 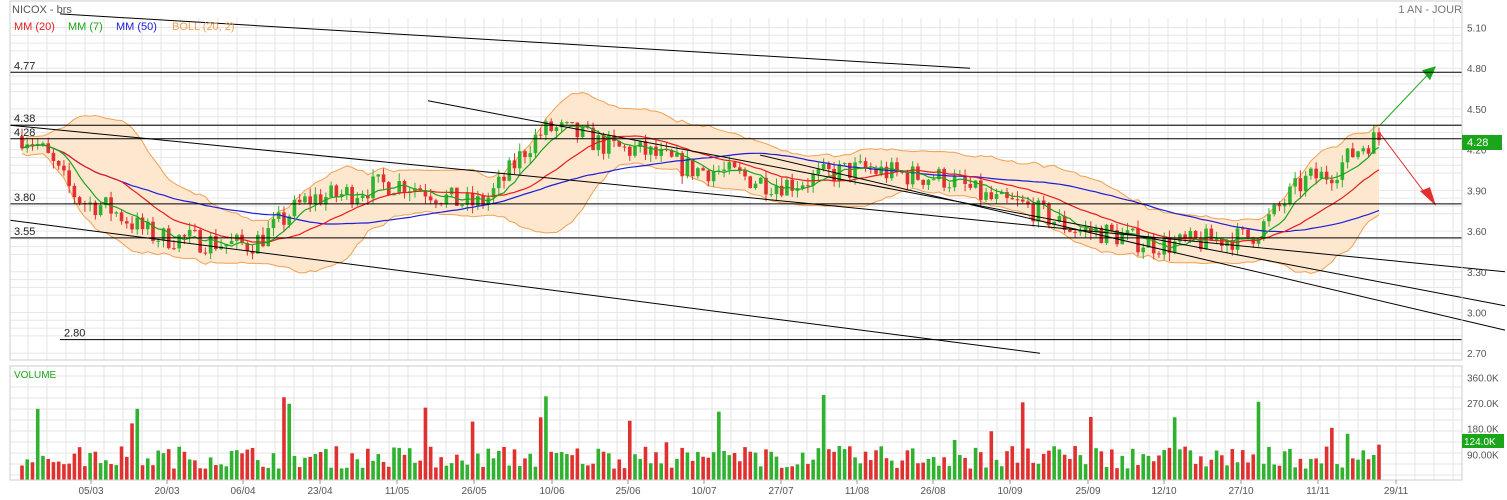 What do you see at coordinates (35, 375) in the screenshot?
I see `volume-title: VOLUME` at bounding box center [35, 375].